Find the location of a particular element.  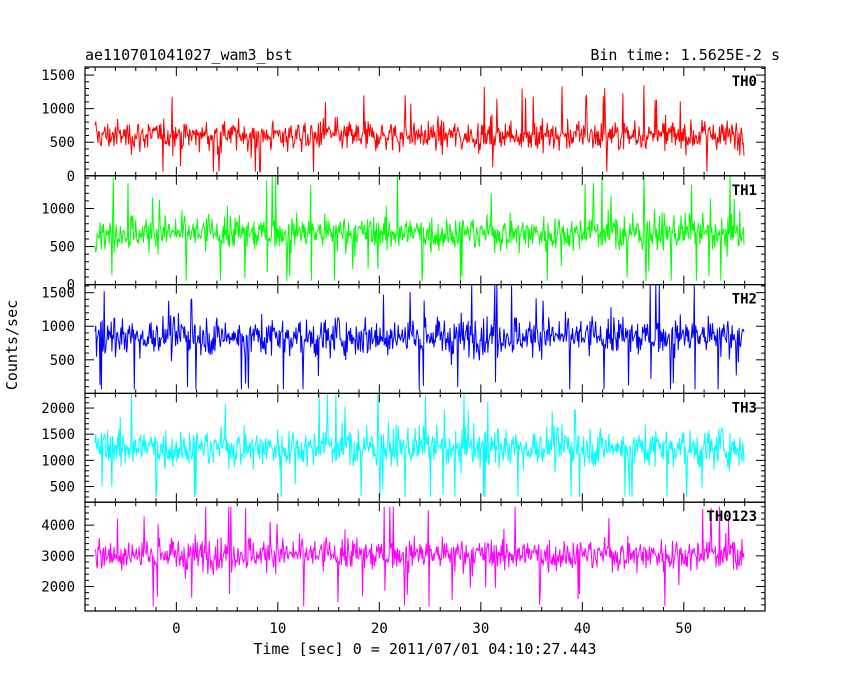

y-axis-label: Counts/sec is located at coordinates (12, 345).